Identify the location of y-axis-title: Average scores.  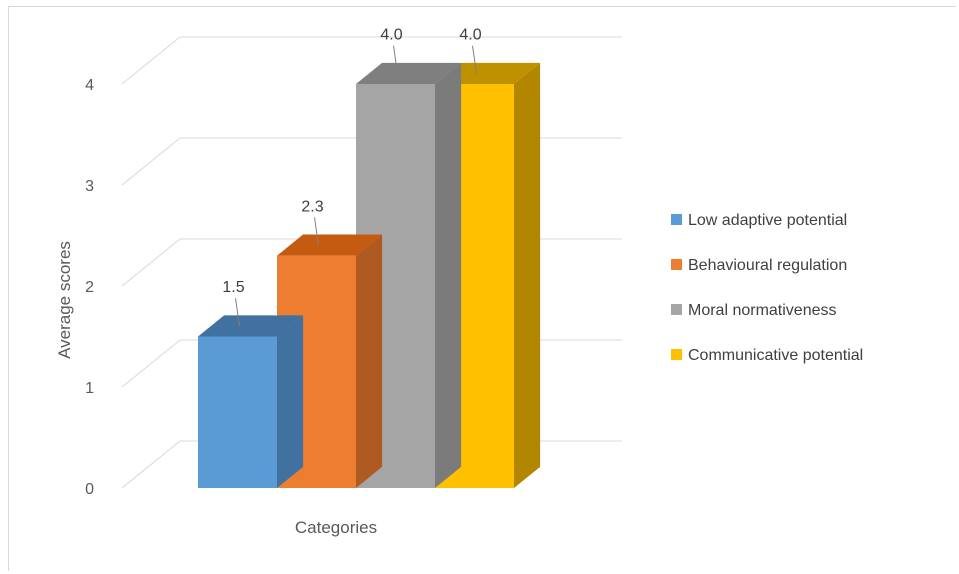
(64, 300).